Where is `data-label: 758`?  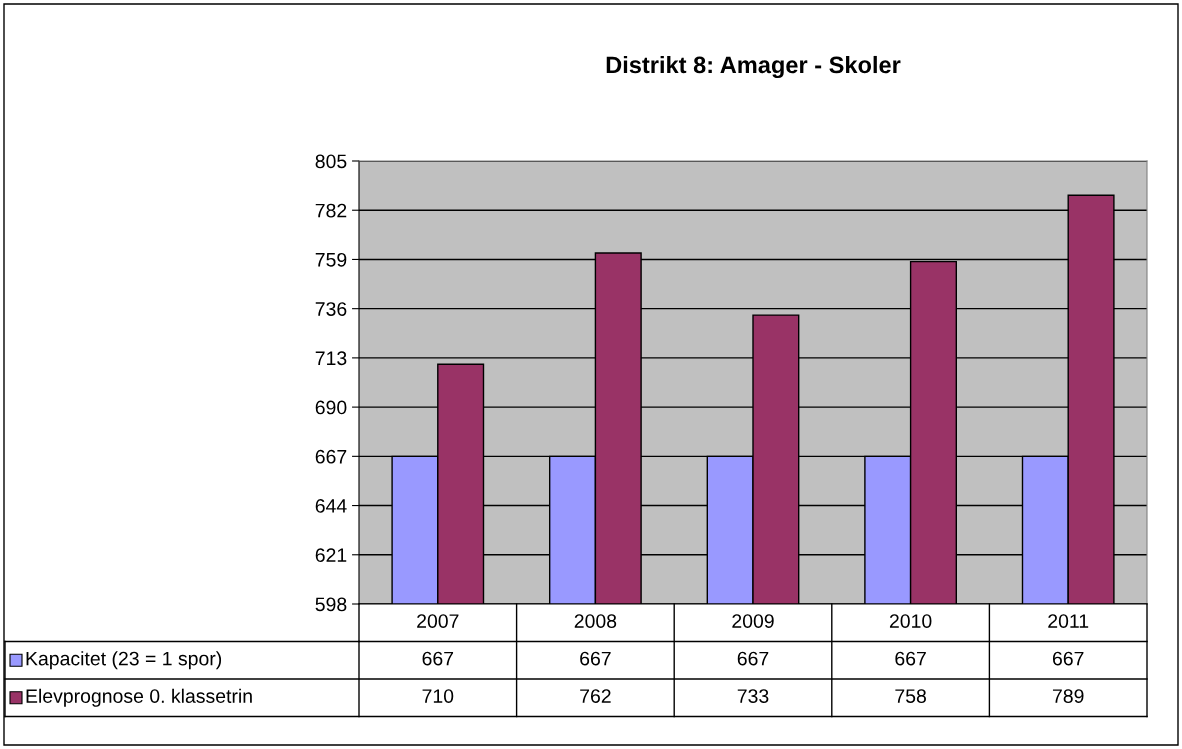
data-label: 758 is located at coordinates (910, 696).